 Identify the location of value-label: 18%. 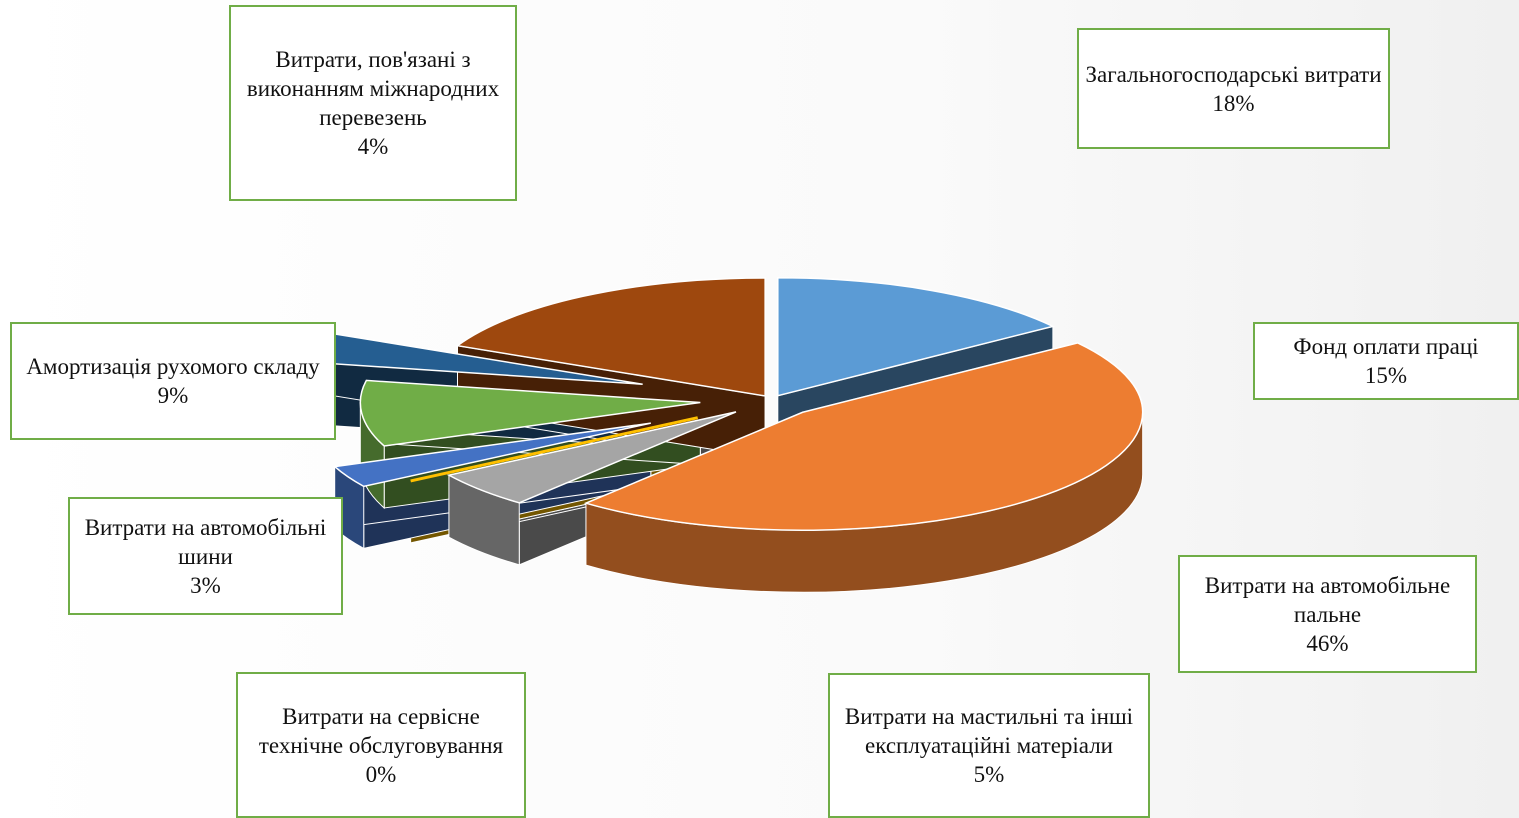
(1233, 103).